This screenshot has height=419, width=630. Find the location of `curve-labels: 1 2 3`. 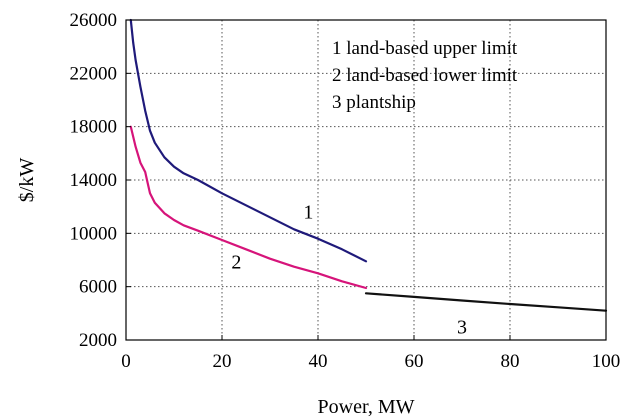

curve-labels: 1 2 3 is located at coordinates (349, 269).